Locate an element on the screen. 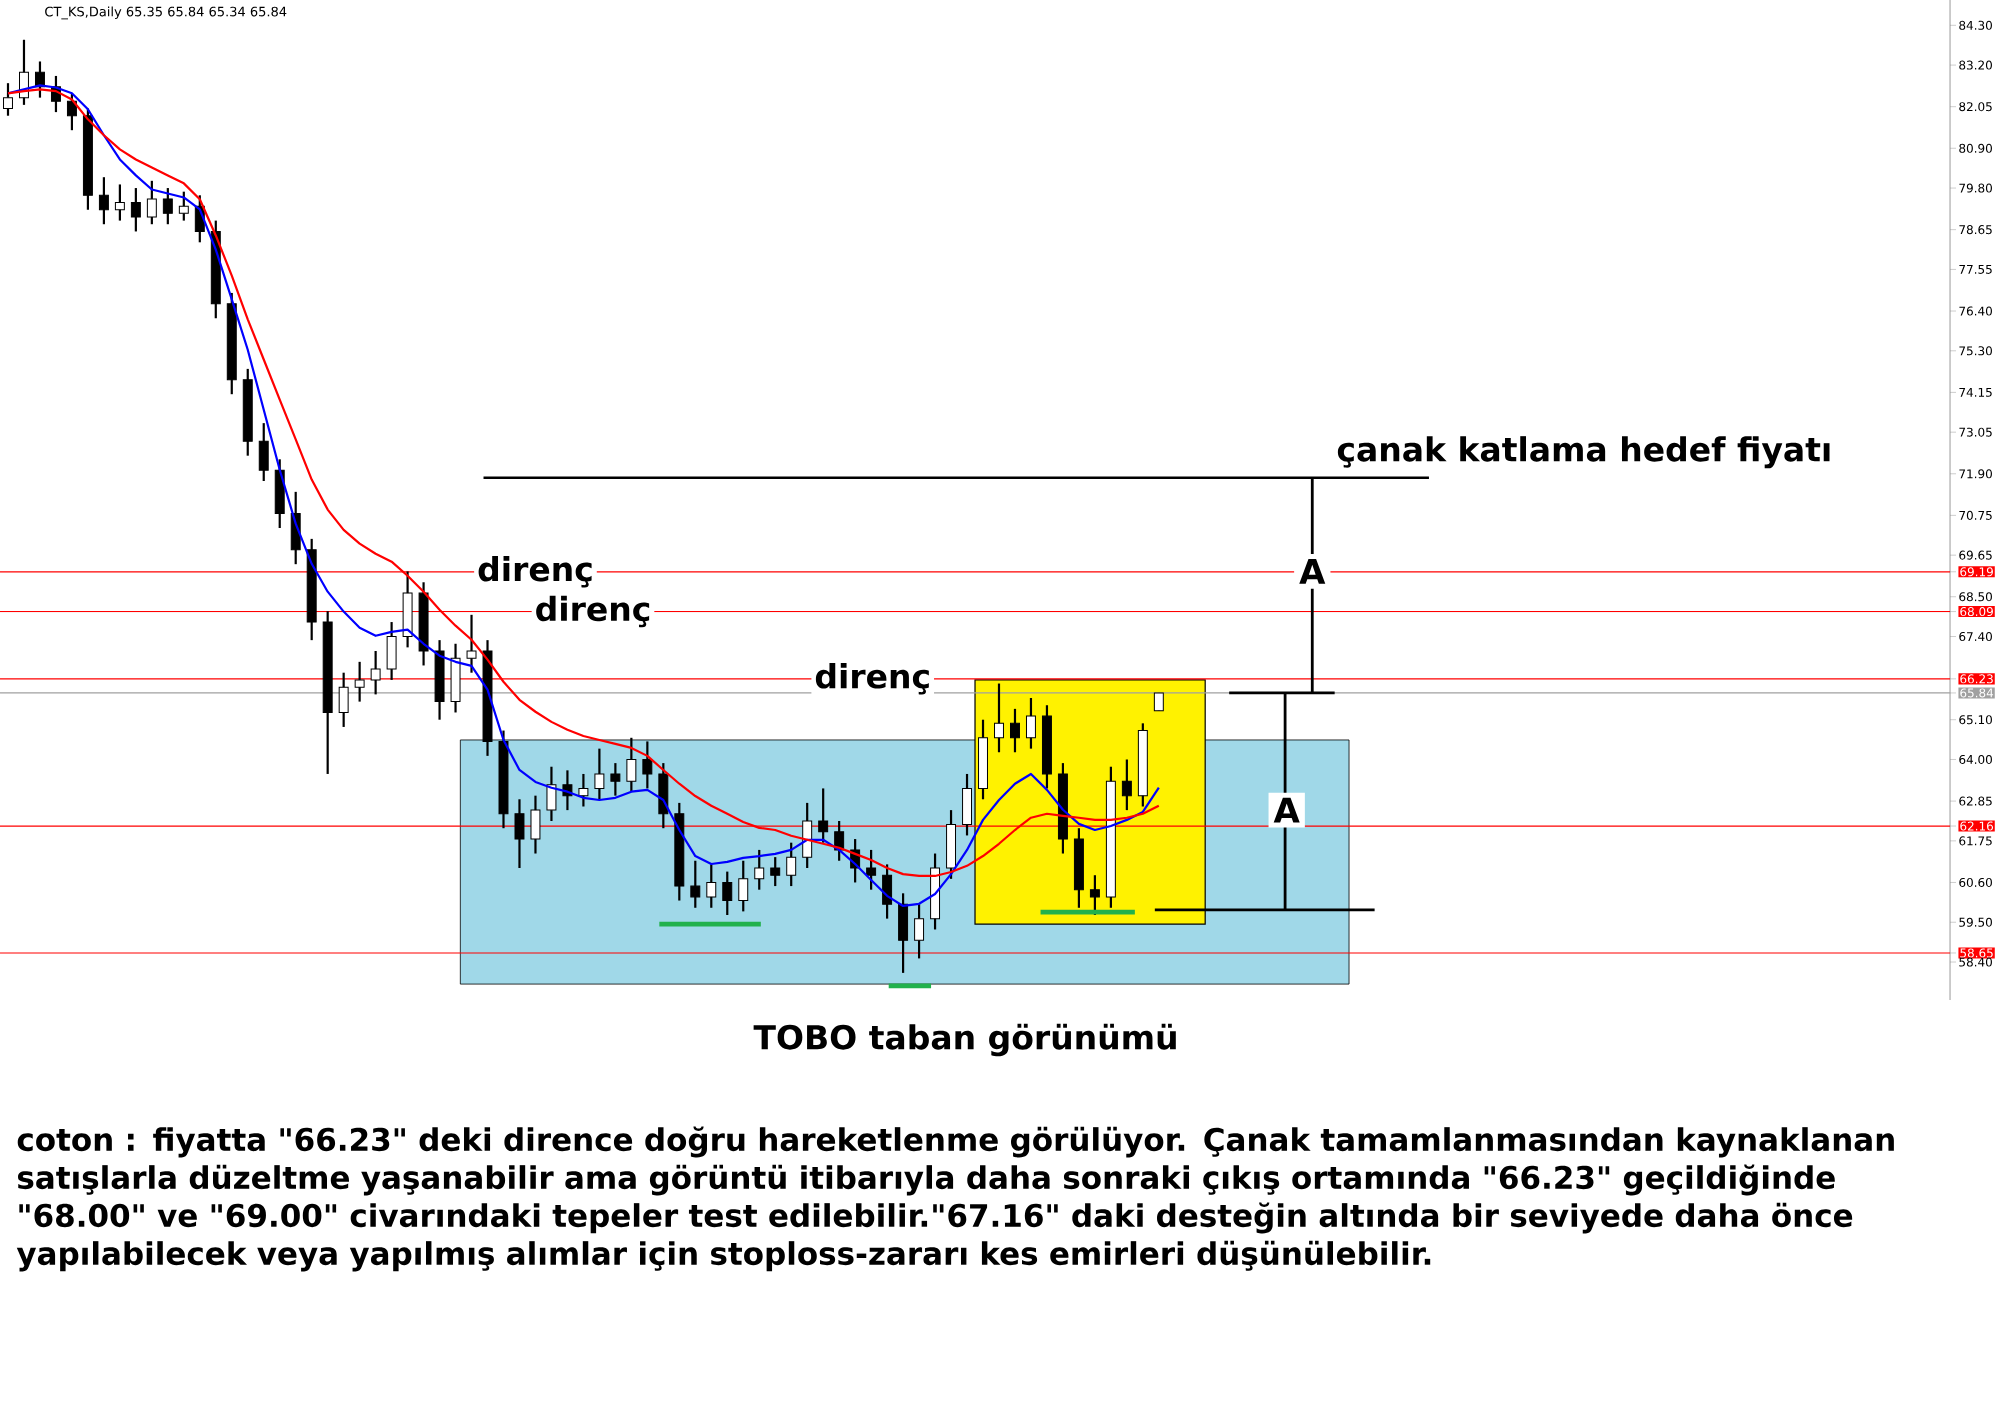 The image size is (2000, 1408). text: coton : fiyatta "66.23" deki dirence doğru hareketlenme görülüyor. Çanak tamamlanmasından kaynaklanan satışlarla düzeltme yaşanabilir ama görüntü itibarıyla daha sonraki çıkış ortamında "66.23" geçildiğinde "68.00" ve "69.00" civarındaki tepeler test edilebilir."67.16" daki desteğin altında bir seviyede daha önce yapılabilecek veya yapılmış alımlar için stoploss-zararı kes emirleri düşünülebilir. is located at coordinates (955, 1199).